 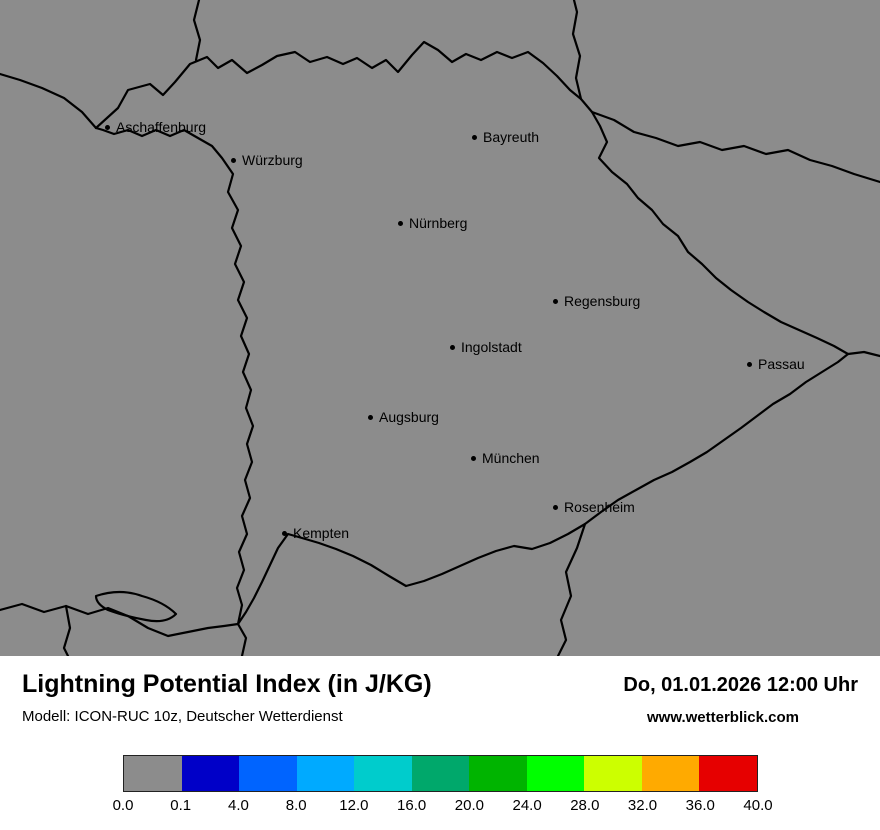 I want to click on city-marker: Kempten, so click(x=315, y=533).